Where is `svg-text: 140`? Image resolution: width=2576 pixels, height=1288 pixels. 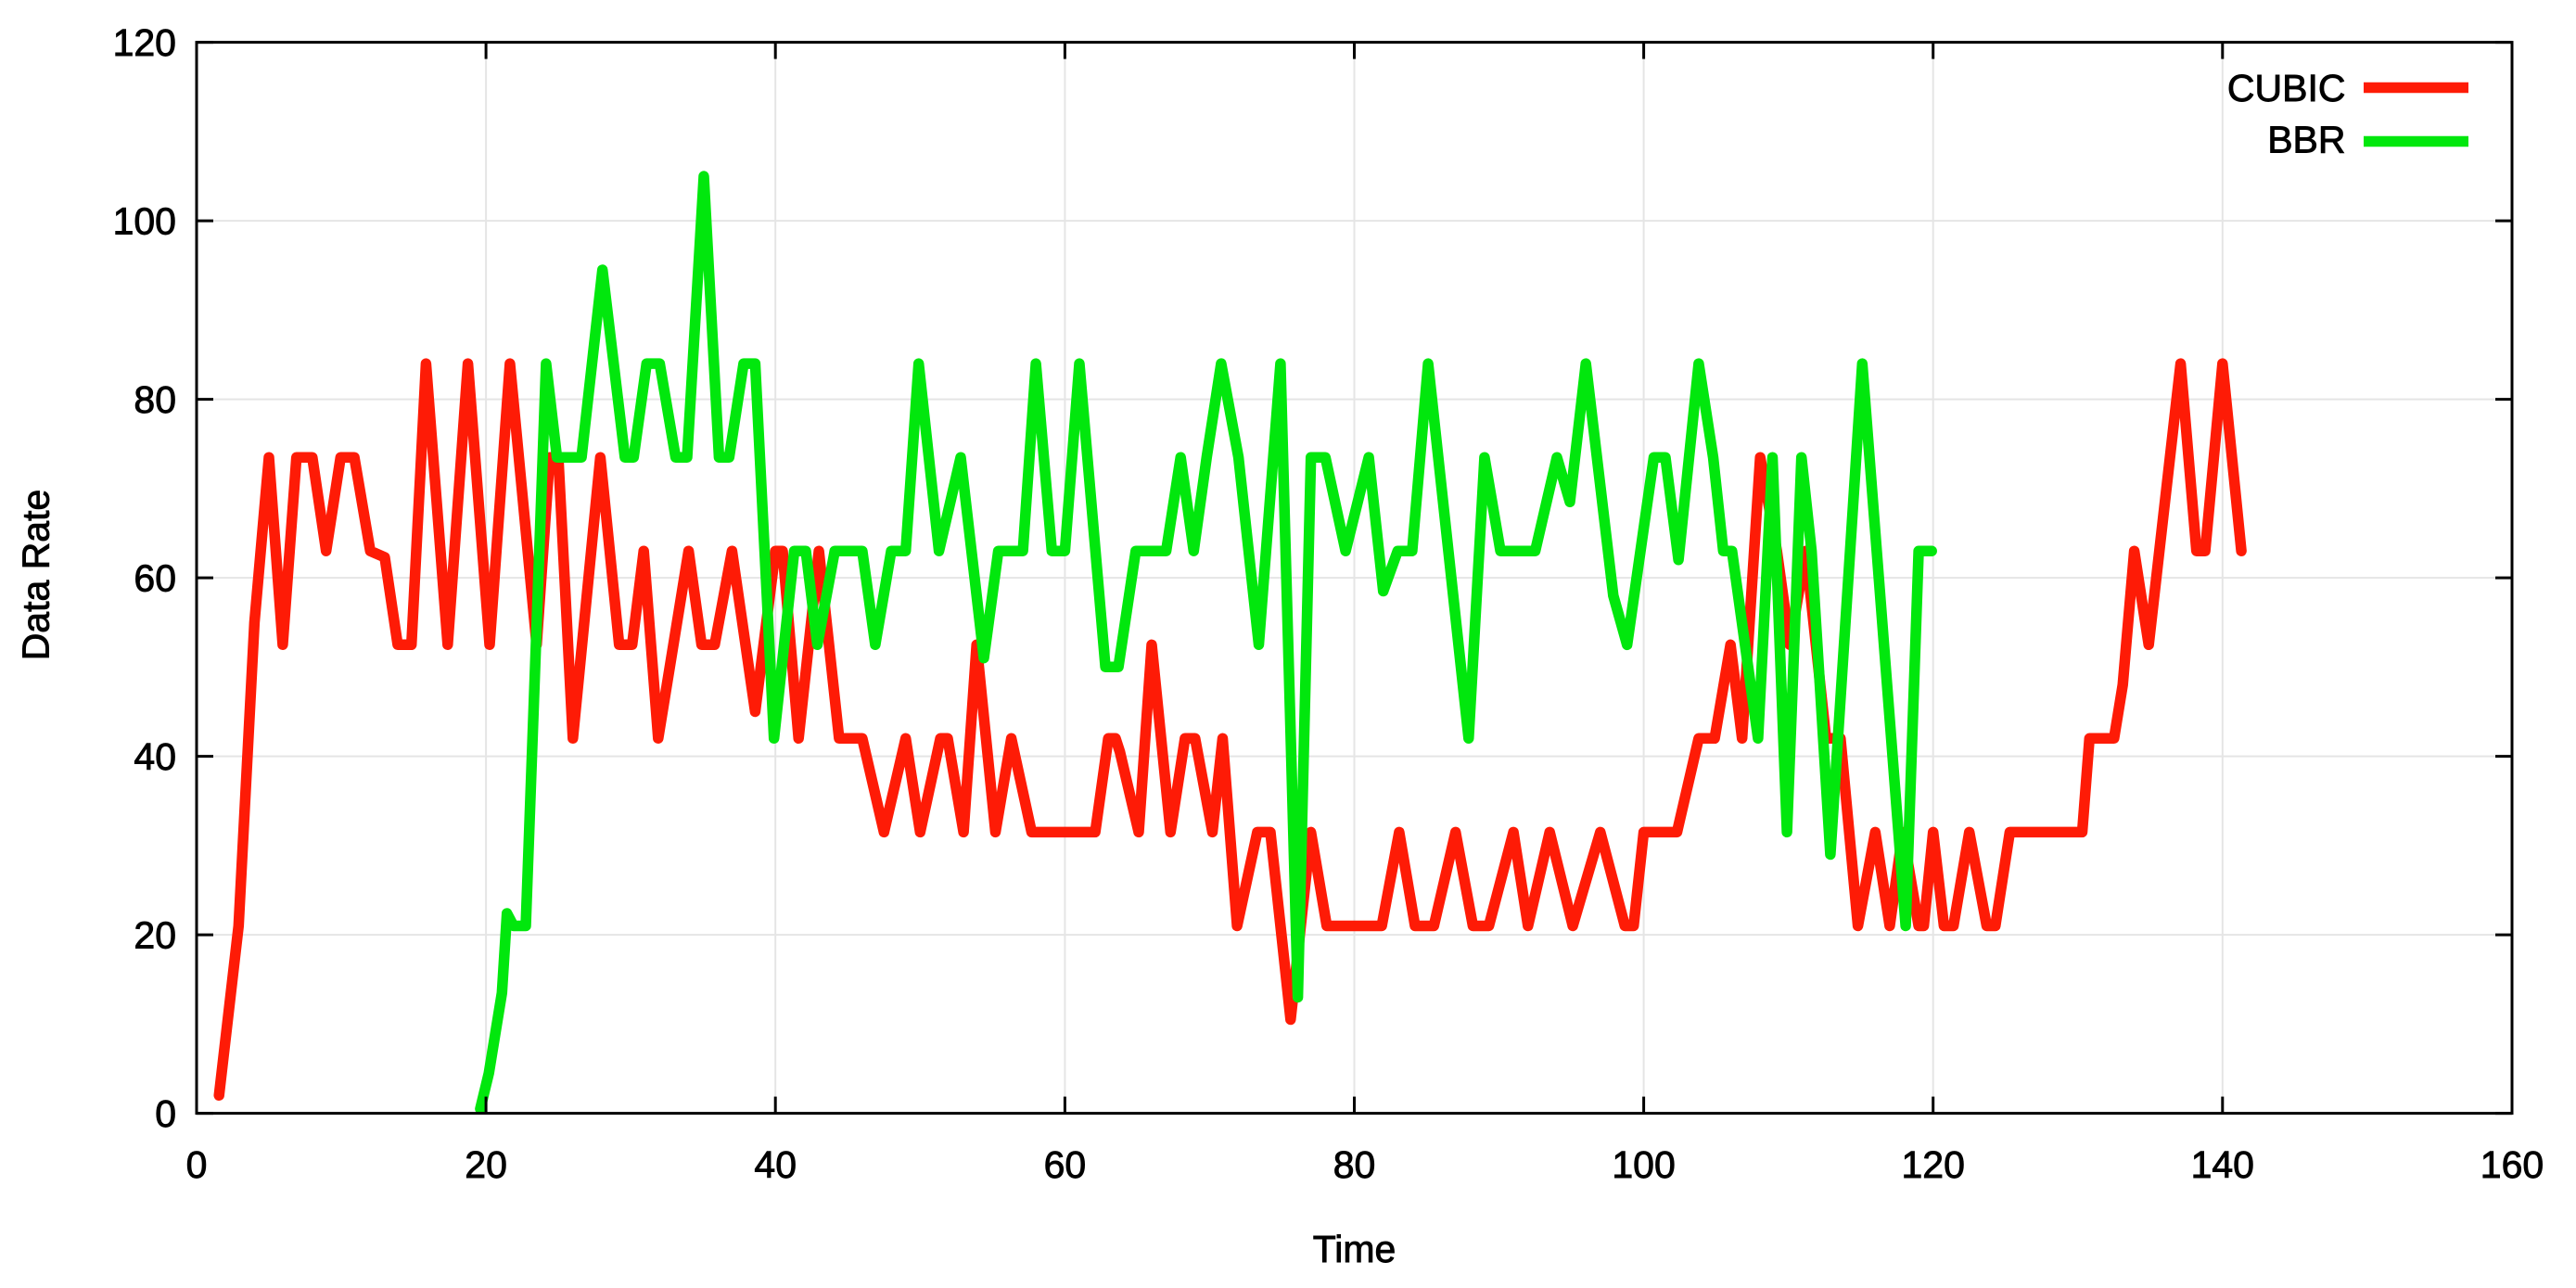
svg-text: 140 is located at coordinates (2222, 1164).